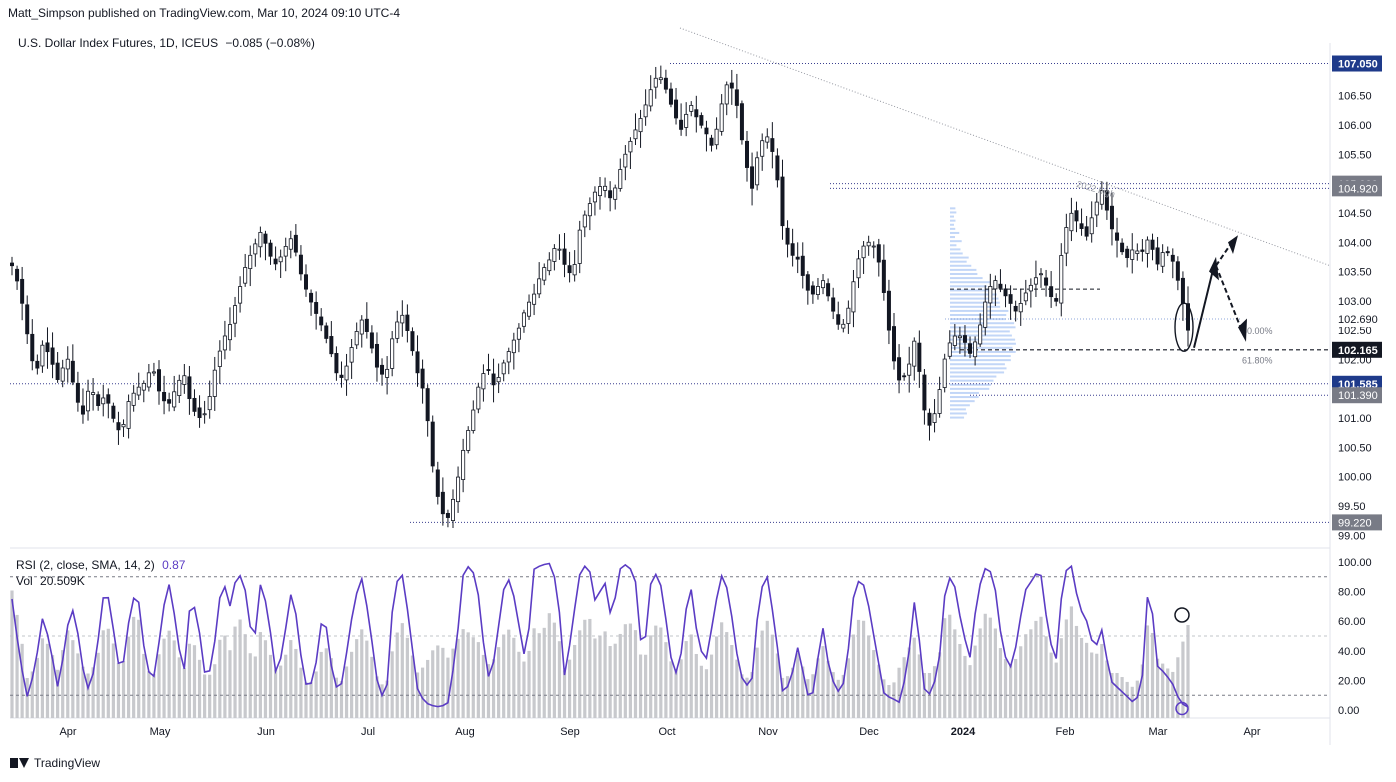  What do you see at coordinates (100, 565) in the screenshot?
I see `rsi-legend: RSI (2, close, SMA, 14, 2) 0.87` at bounding box center [100, 565].